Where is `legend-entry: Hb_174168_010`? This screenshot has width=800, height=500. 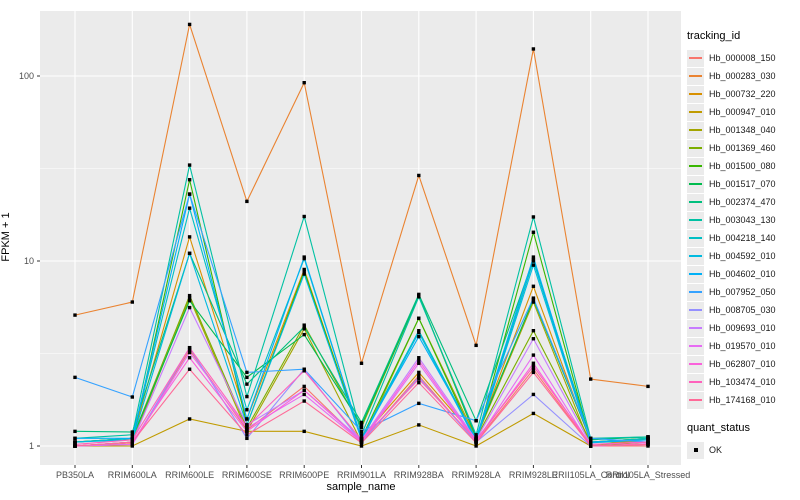 legend-entry: Hb_174168_010 is located at coordinates (743, 400).